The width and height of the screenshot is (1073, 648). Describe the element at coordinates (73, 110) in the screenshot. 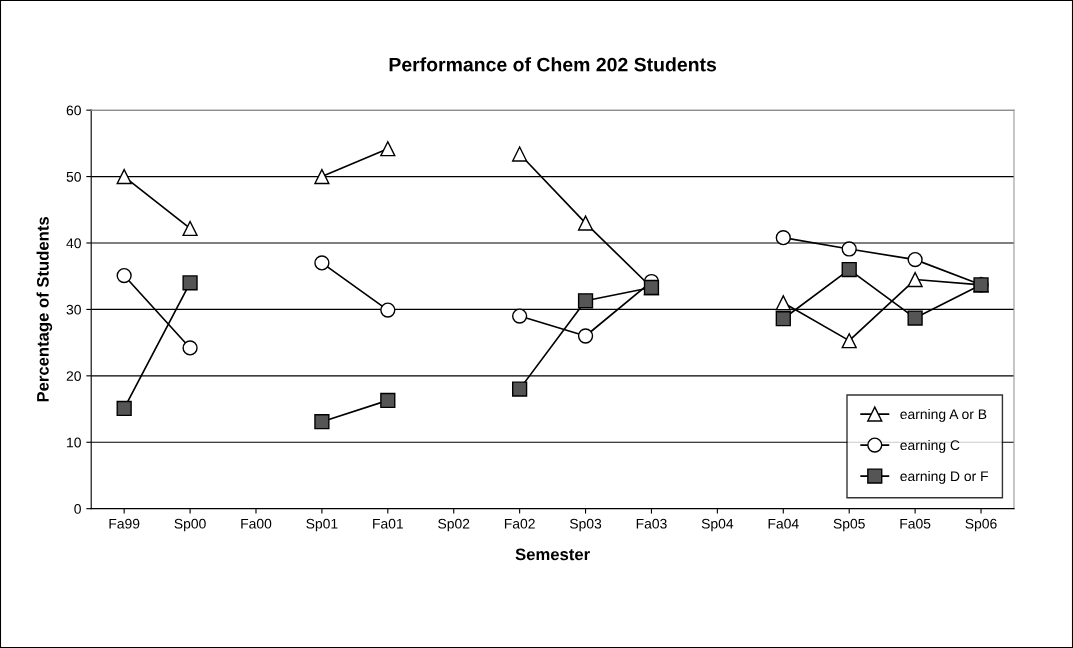

I see `y-tick-label: 60` at that location.